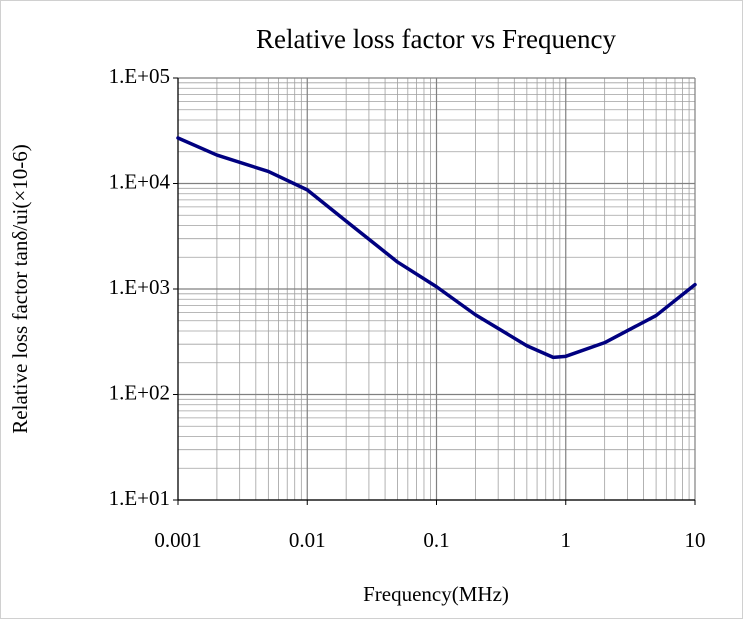  Describe the element at coordinates (307, 540) in the screenshot. I see `x-tick-label: 0.01` at that location.